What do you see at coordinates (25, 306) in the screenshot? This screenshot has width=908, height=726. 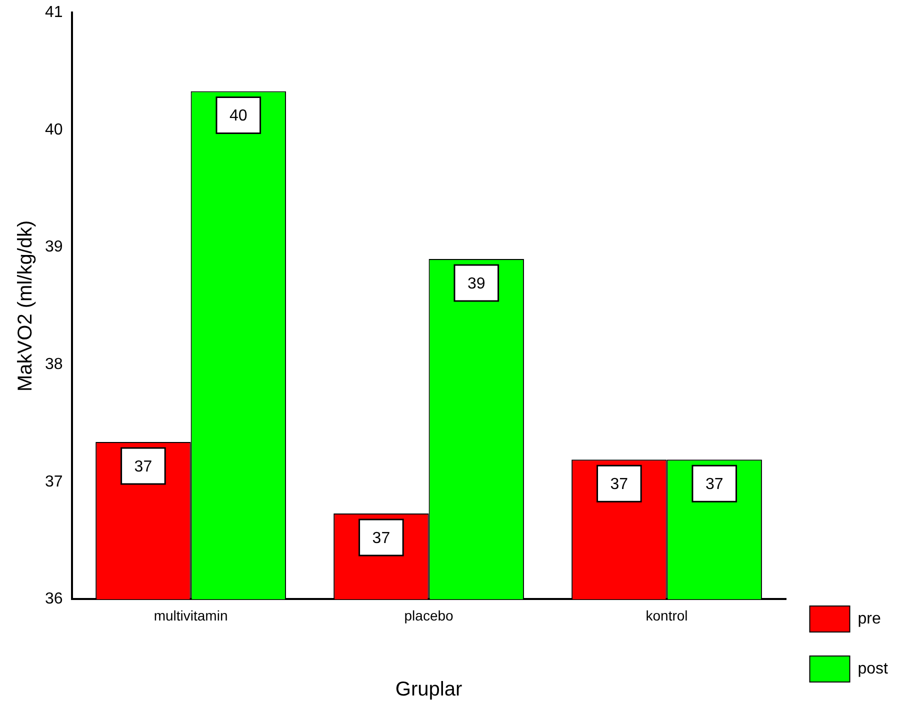 I see `y-axis-title: MakVO2 (ml/kg/dk)` at bounding box center [25, 306].